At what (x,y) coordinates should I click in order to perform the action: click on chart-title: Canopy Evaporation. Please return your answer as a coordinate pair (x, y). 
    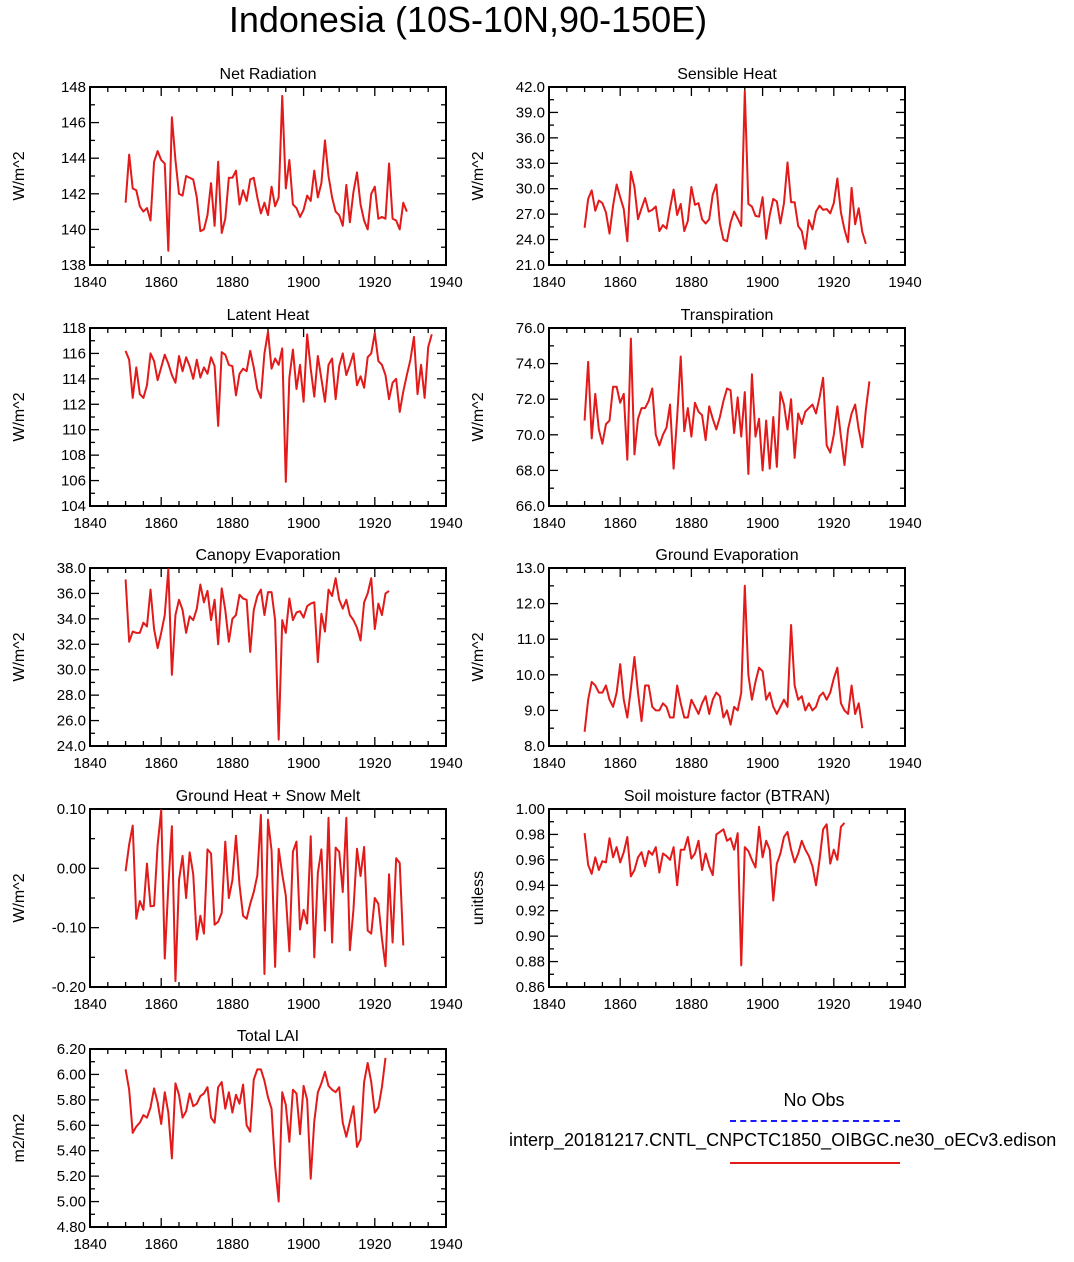
    Looking at the image, I should click on (268, 555).